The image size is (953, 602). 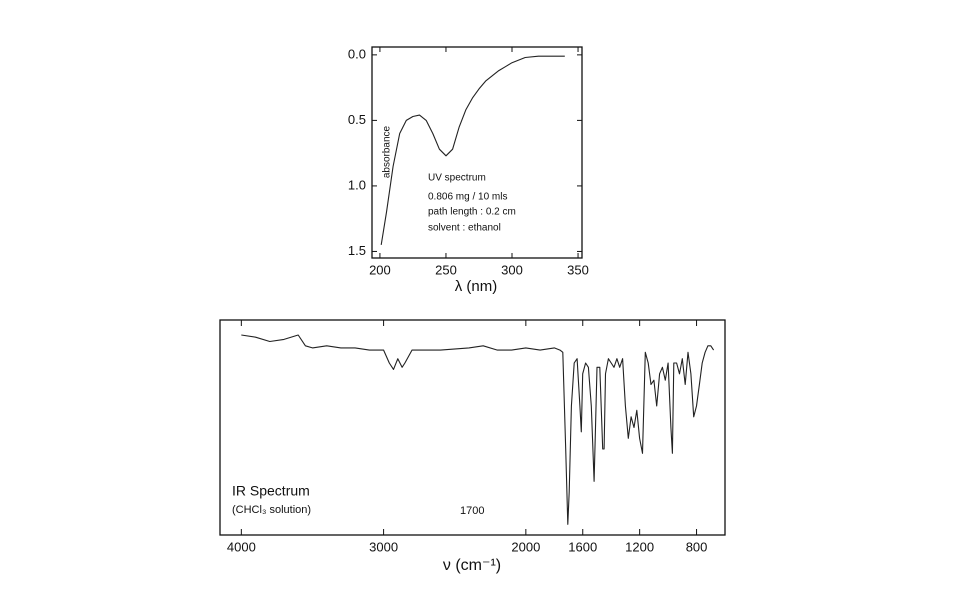 What do you see at coordinates (476, 286) in the screenshot?
I see `x-axis-label: λ (nm)` at bounding box center [476, 286].